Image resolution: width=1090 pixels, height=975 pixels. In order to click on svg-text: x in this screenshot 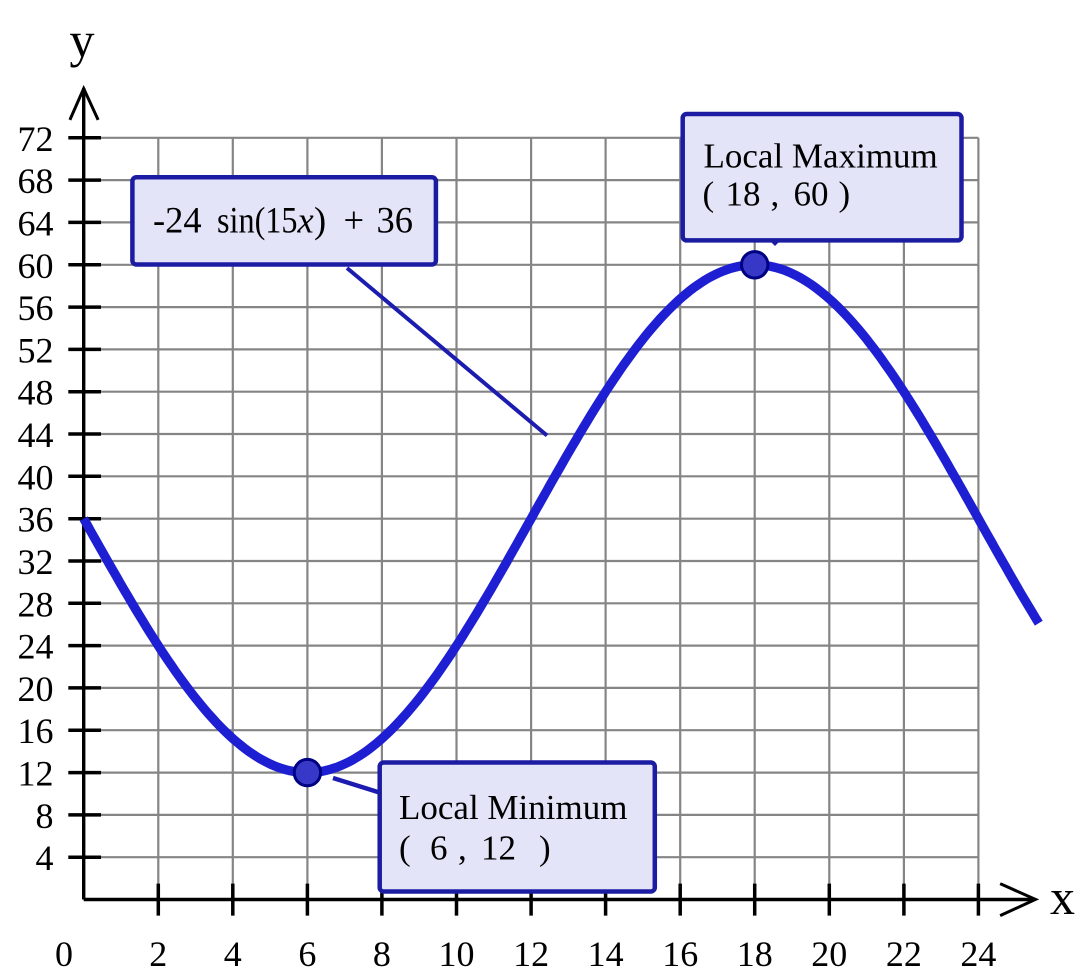, I will do `click(1062, 897)`.